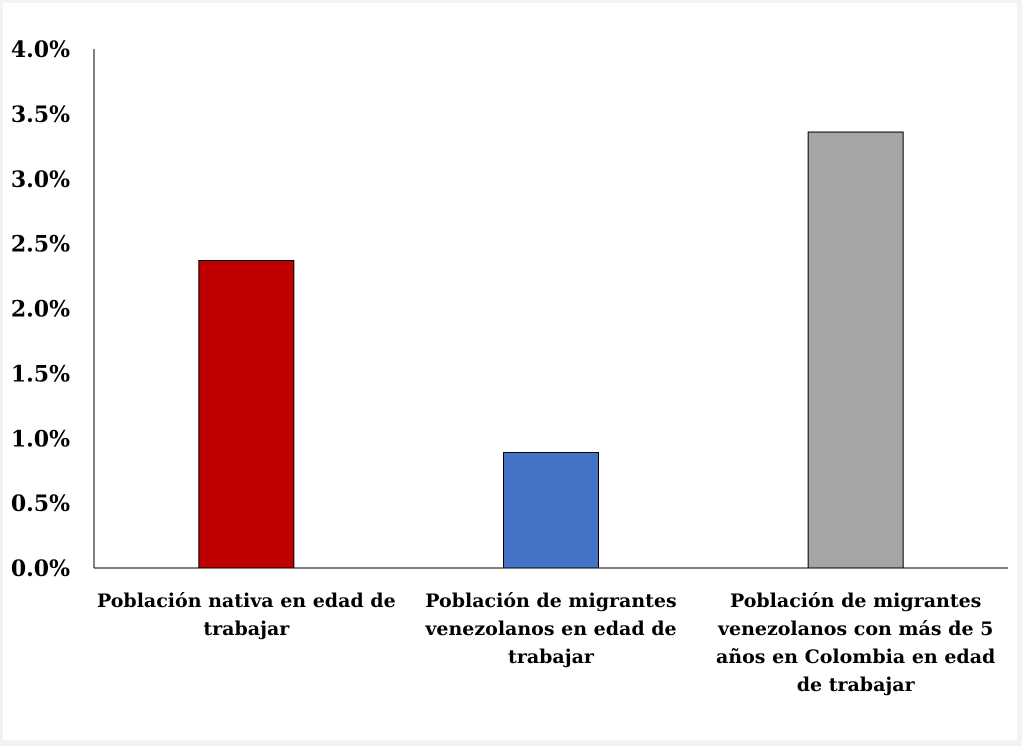  Describe the element at coordinates (40, 439) in the screenshot. I see `y-tick-label: 1.0%` at that location.